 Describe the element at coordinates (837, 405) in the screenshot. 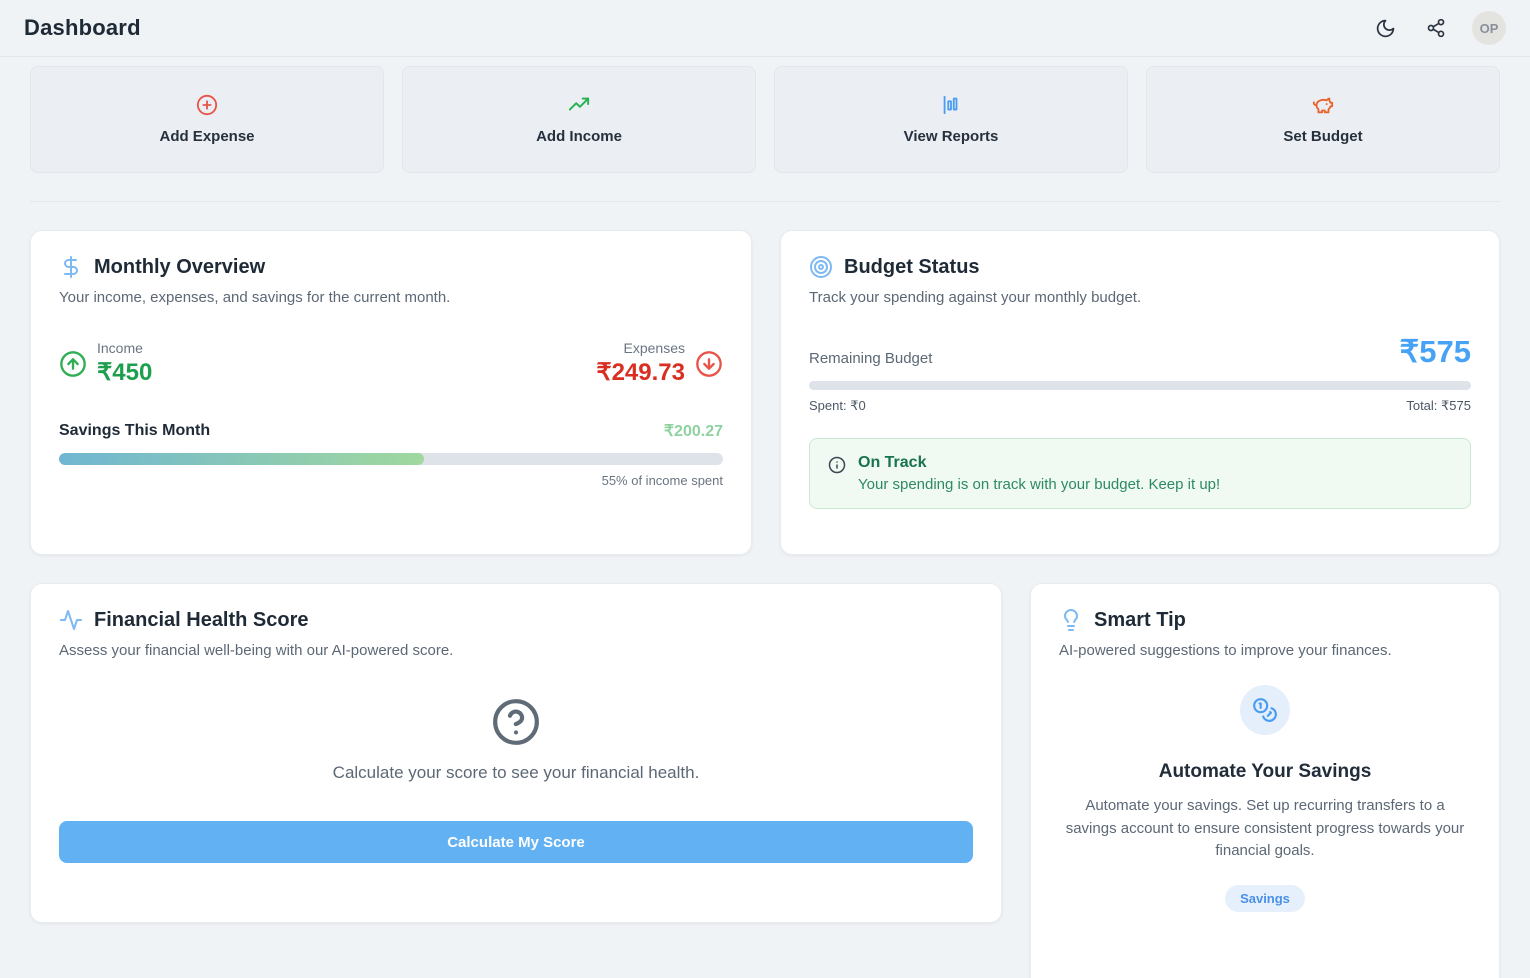

I see `spent-text: Spent: ₹0` at that location.